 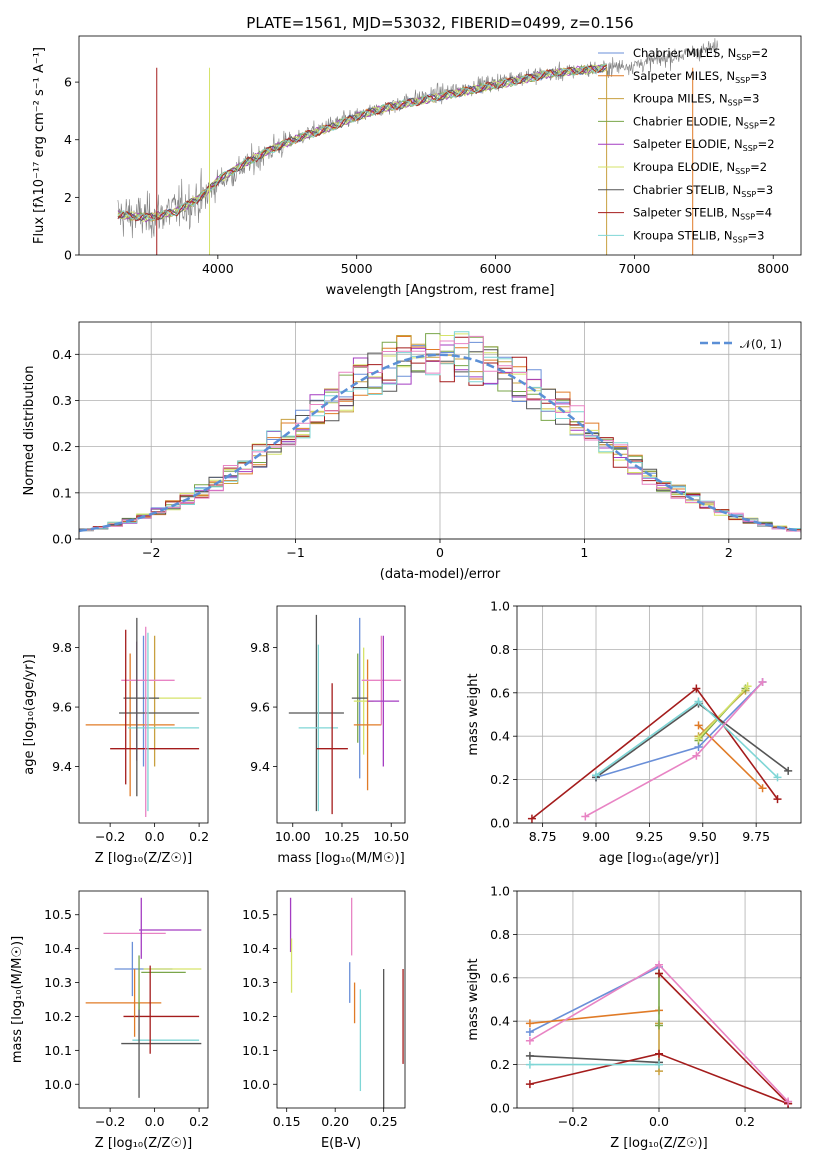 What do you see at coordinates (440, 574) in the screenshot?
I see `x-axis-label: (data-model)/error` at bounding box center [440, 574].